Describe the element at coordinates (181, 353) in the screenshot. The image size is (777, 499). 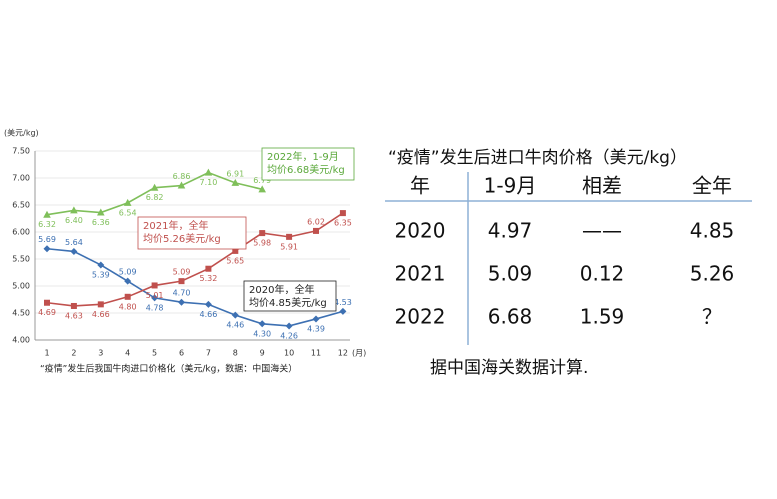
I see `x-tick-label: 6` at that location.